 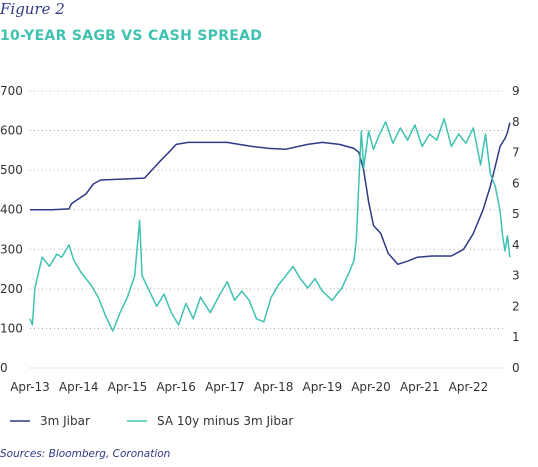 What do you see at coordinates (11, 328) in the screenshot?
I see `left-axis-tick-label: 100` at bounding box center [11, 328].